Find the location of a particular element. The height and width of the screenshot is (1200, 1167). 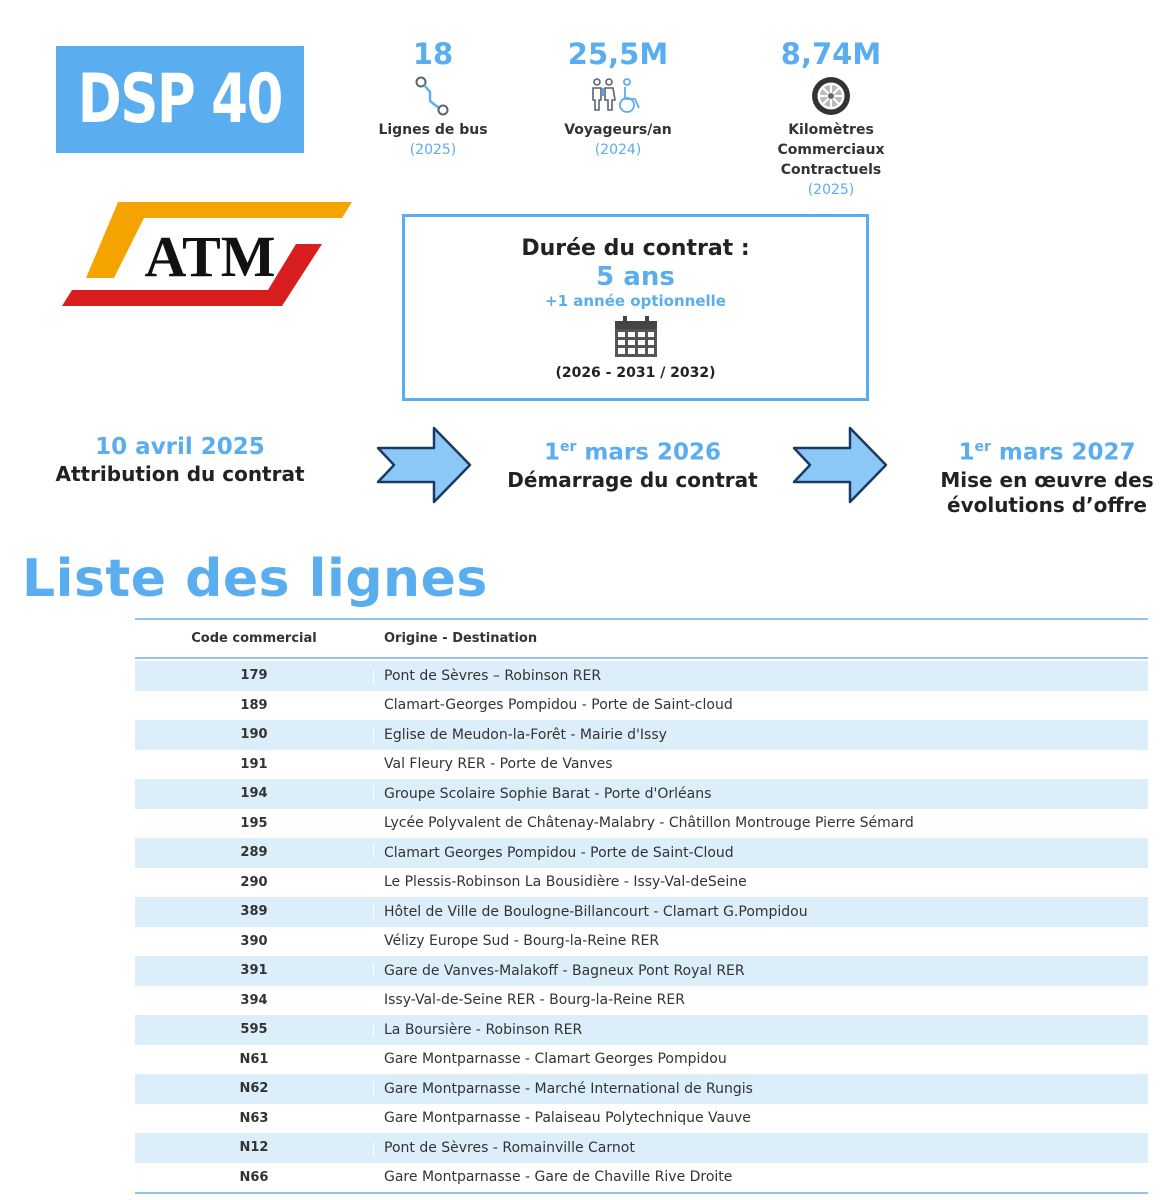

timeline-step-attribution: 10 avril 2025 Attribution du contrat is located at coordinates (180, 459).